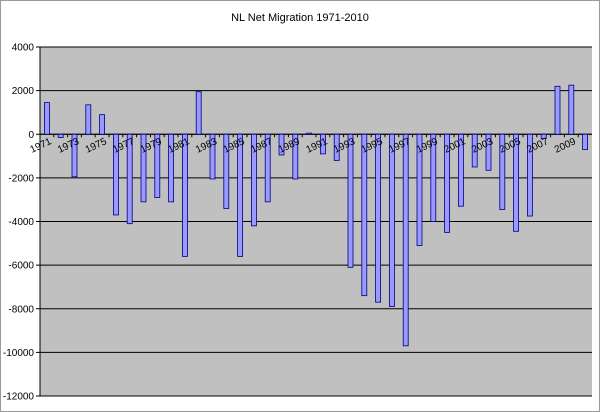 The width and height of the screenshot is (600, 412). I want to click on y-tick-label: 2000, so click(23, 91).